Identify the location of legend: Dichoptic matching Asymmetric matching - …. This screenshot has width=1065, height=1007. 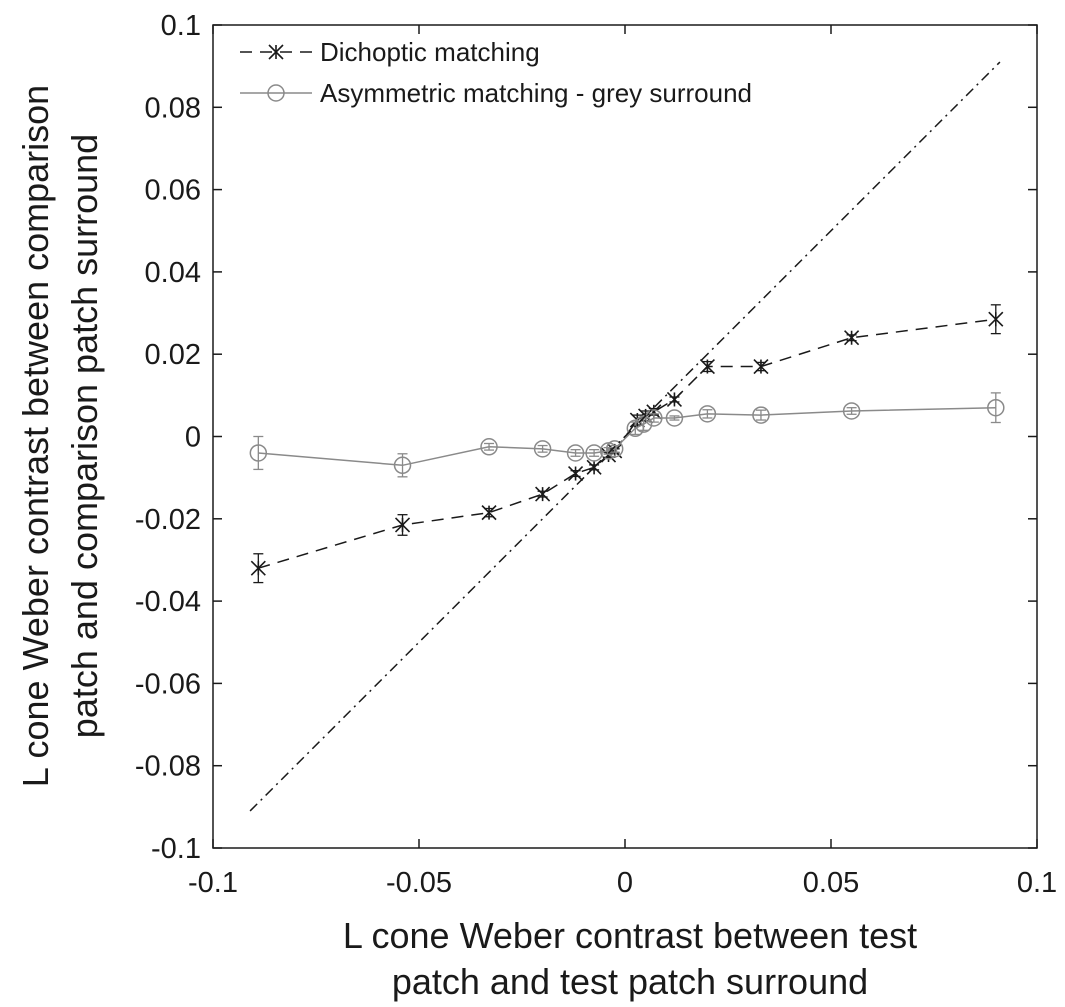
(496, 72).